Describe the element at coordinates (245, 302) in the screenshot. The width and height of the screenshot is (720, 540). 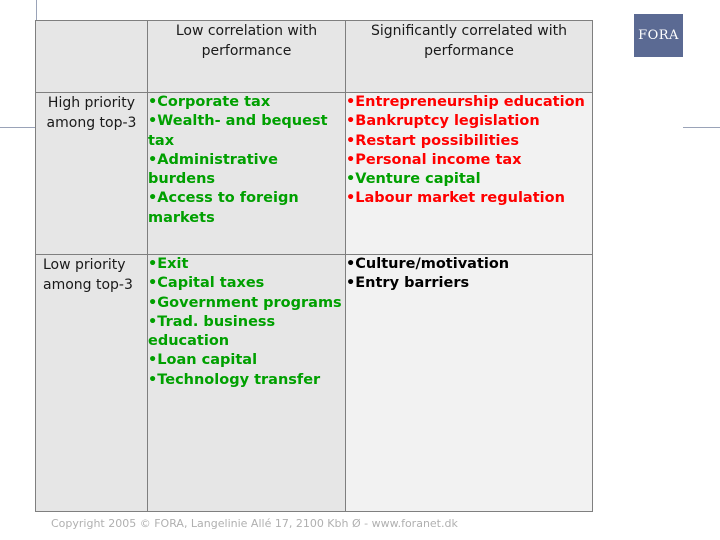
I see `factor-item: •Government programs` at that location.